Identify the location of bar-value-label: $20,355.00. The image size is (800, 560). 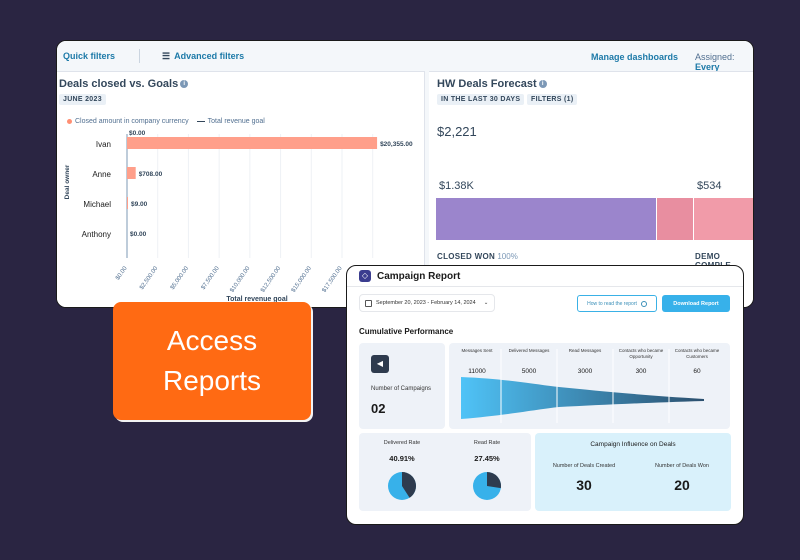
(396, 144).